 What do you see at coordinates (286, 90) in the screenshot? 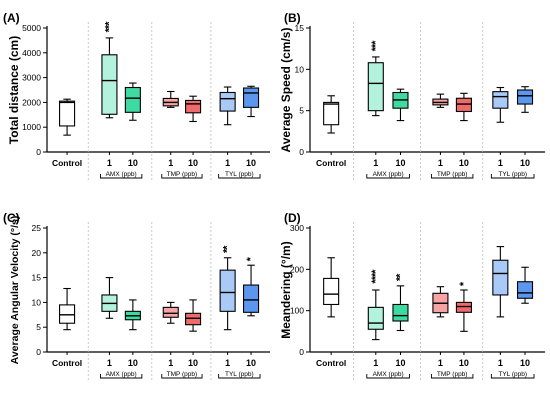
I see `y-axis-label: Average Speed (cm/s)` at bounding box center [286, 90].